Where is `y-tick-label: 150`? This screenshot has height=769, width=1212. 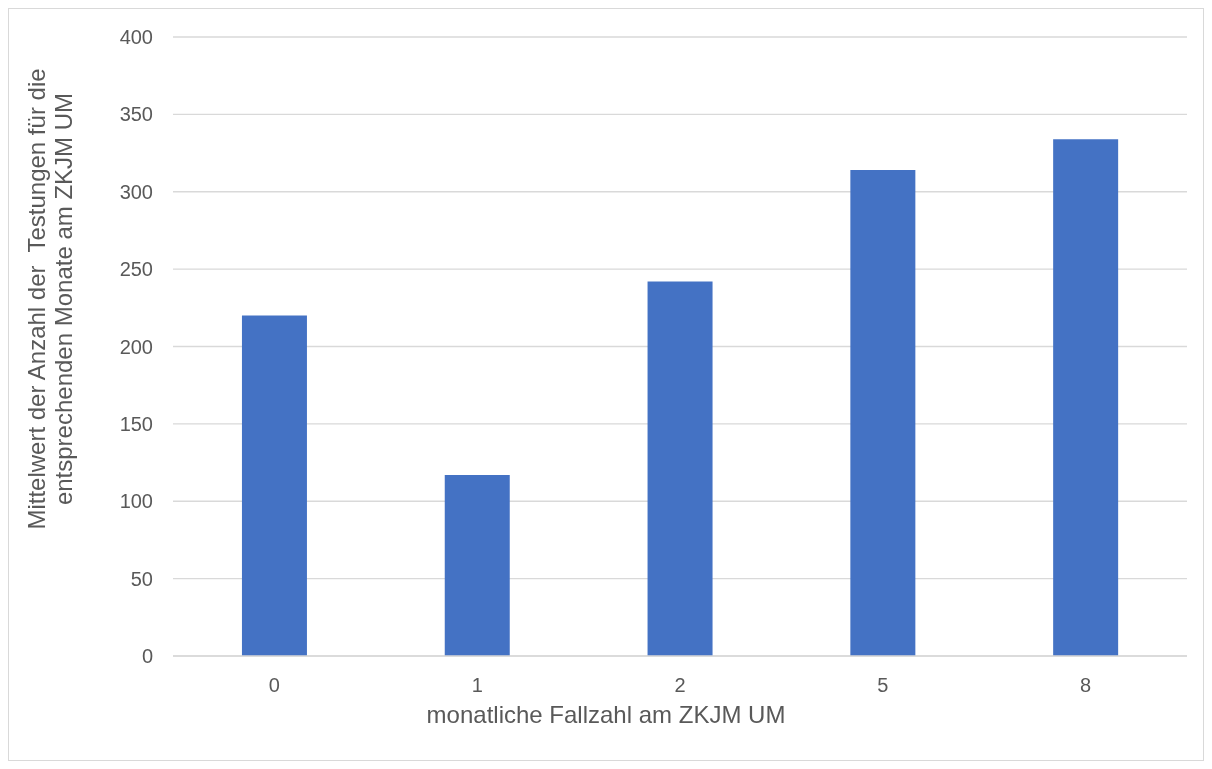 y-tick-label: 150 is located at coordinates (136, 423).